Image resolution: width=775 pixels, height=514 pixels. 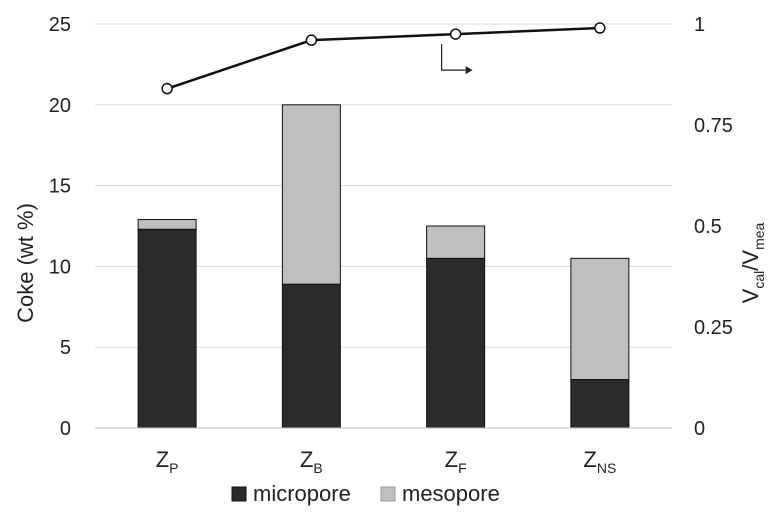 What do you see at coordinates (750, 295) in the screenshot?
I see `right-y-axis-title-main: V` at bounding box center [750, 295].